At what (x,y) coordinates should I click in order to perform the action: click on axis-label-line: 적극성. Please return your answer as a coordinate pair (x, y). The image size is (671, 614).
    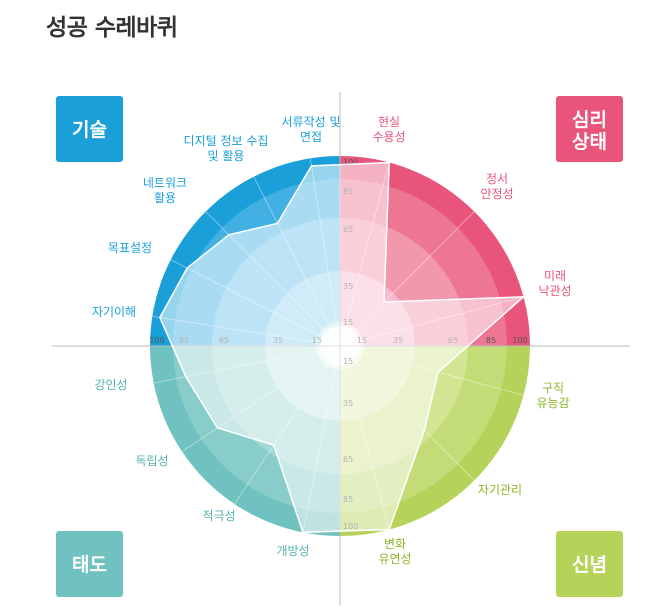
    Looking at the image, I should click on (218, 516).